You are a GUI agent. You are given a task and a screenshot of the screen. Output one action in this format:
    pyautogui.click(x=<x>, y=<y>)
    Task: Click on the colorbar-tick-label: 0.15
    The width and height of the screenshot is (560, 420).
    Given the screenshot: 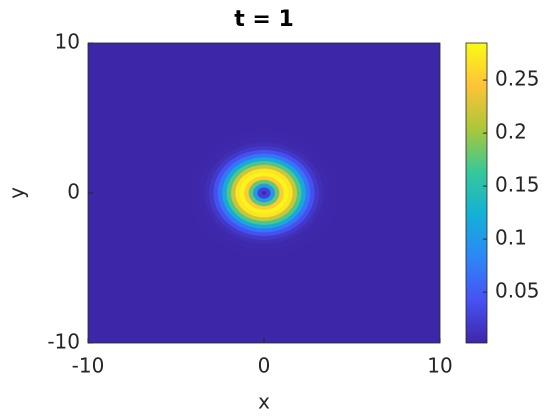 What is the action you would take?
    pyautogui.click(x=517, y=185)
    